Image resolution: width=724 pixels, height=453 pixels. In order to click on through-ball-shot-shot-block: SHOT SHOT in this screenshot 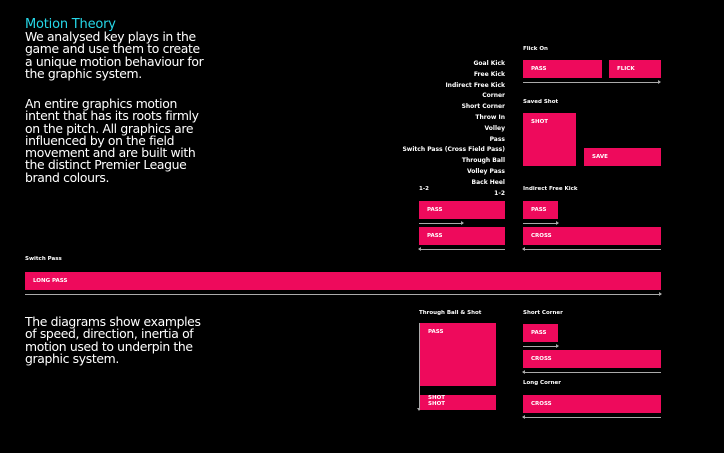, I will do `click(458, 402)`.